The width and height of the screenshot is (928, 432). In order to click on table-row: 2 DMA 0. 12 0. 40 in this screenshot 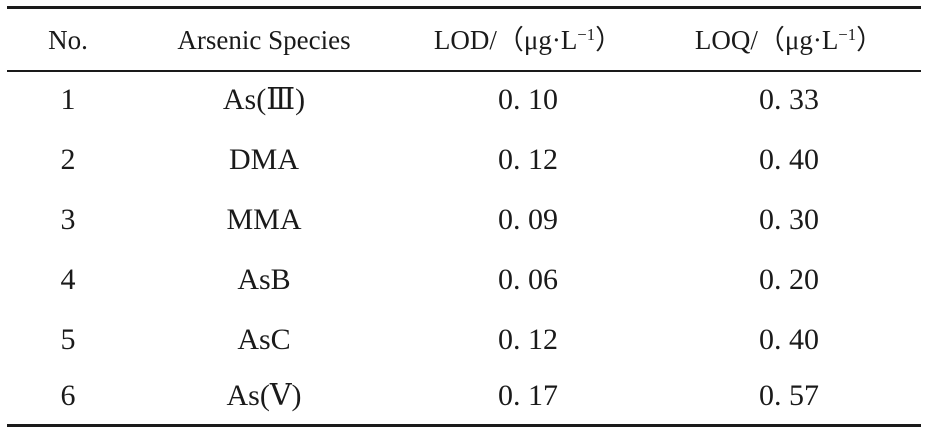, I will do `click(464, 160)`.